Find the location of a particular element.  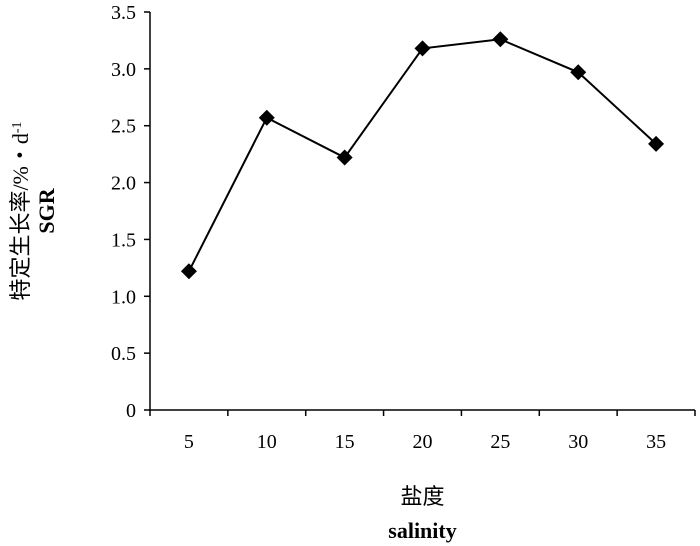

y-tick-label: 1.0 is located at coordinates (123, 297).